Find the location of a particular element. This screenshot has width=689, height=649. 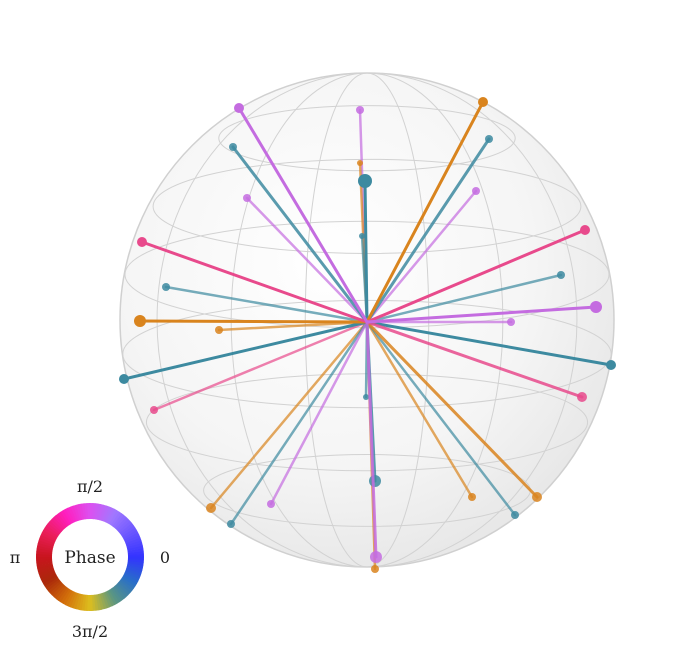

violet-vector-3-tip is located at coordinates (376, 557).